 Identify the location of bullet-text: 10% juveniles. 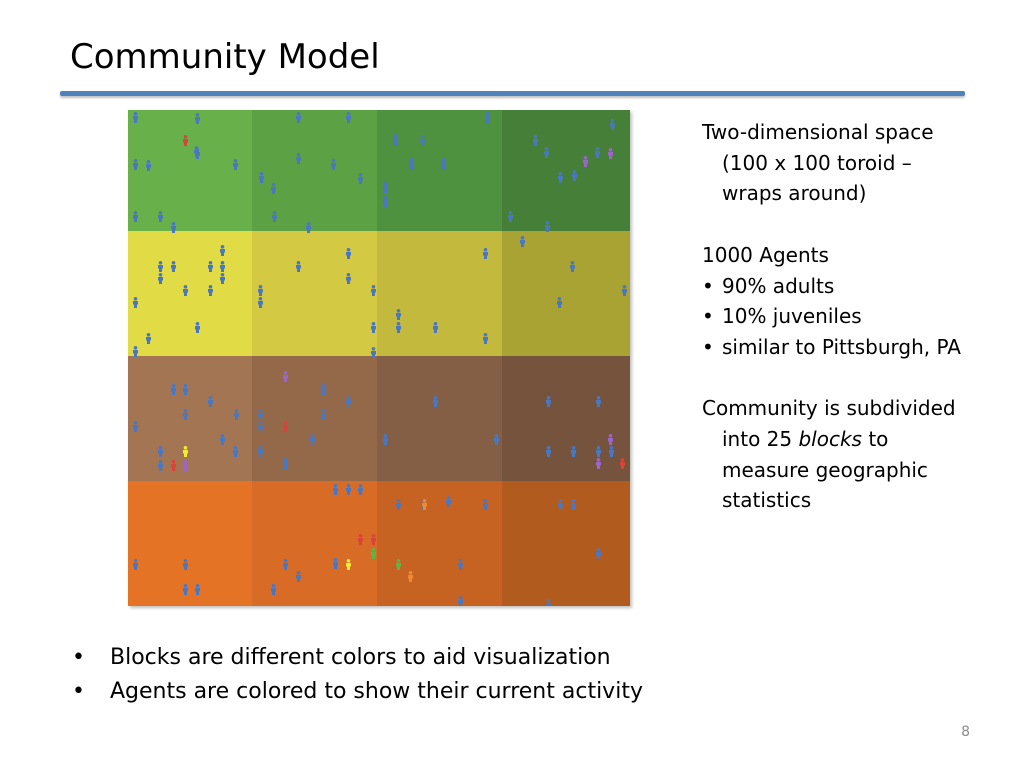
(792, 316).